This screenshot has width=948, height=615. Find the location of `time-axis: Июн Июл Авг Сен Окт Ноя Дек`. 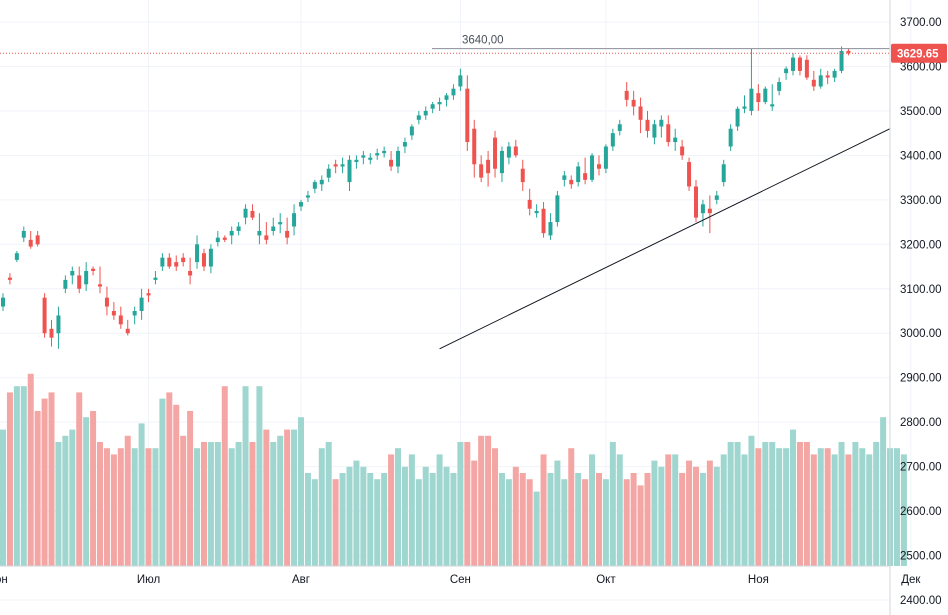

time-axis: Июн Июл Авг Сен Окт Ноя Дек is located at coordinates (460, 580).